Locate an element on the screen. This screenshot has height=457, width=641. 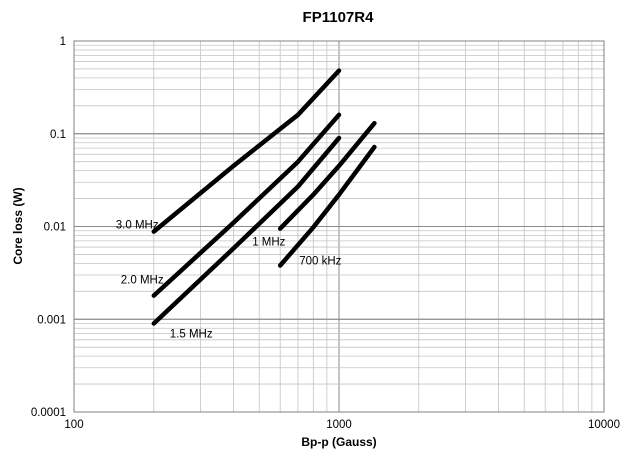
x-tick-label: 10000 is located at coordinates (604, 425).